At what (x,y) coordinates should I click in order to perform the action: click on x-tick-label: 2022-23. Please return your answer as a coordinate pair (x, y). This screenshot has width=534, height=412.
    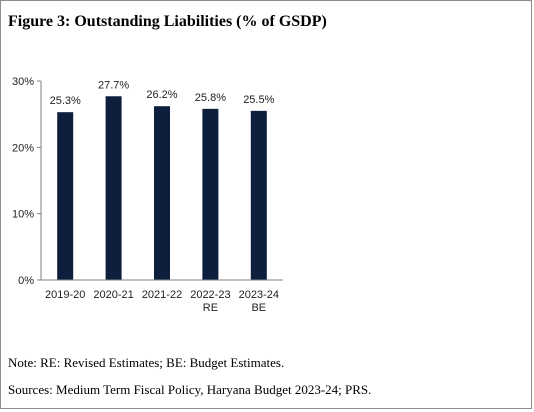
    Looking at the image, I should click on (210, 295).